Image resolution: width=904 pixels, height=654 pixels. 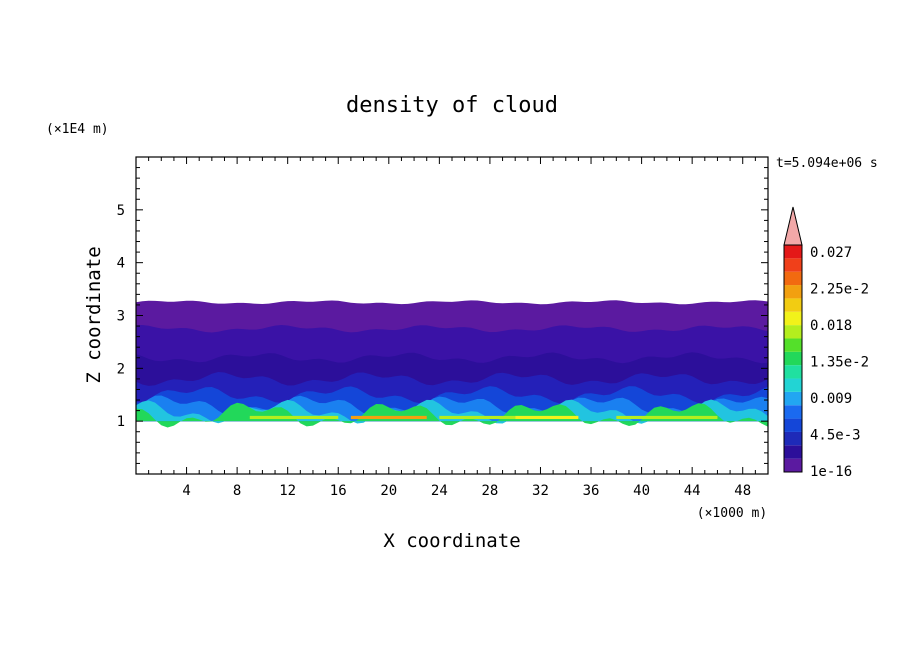 What do you see at coordinates (839, 363) in the screenshot?
I see `colorbar-label: 1.35e-2` at bounding box center [839, 363].